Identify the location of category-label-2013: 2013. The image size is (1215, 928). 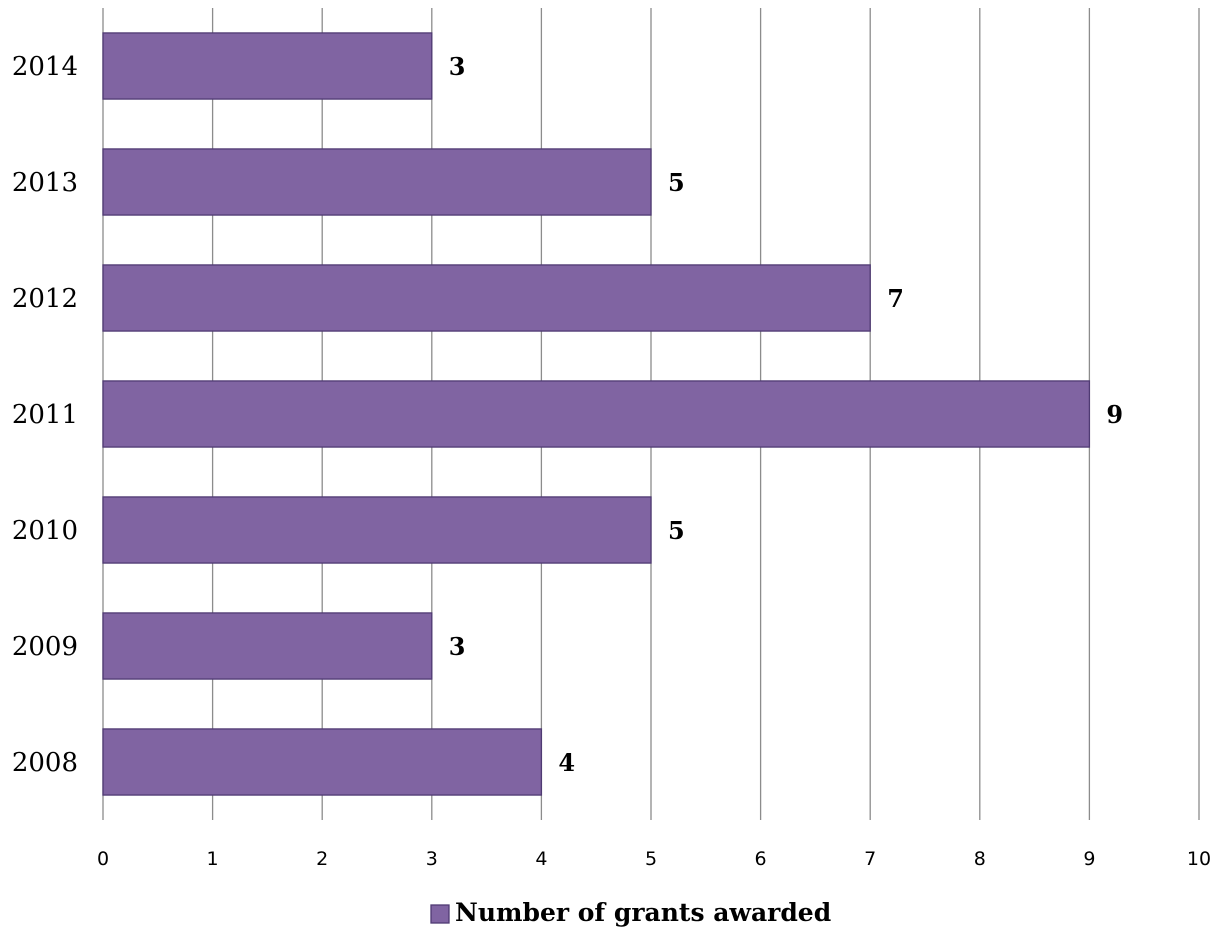
(45, 183).